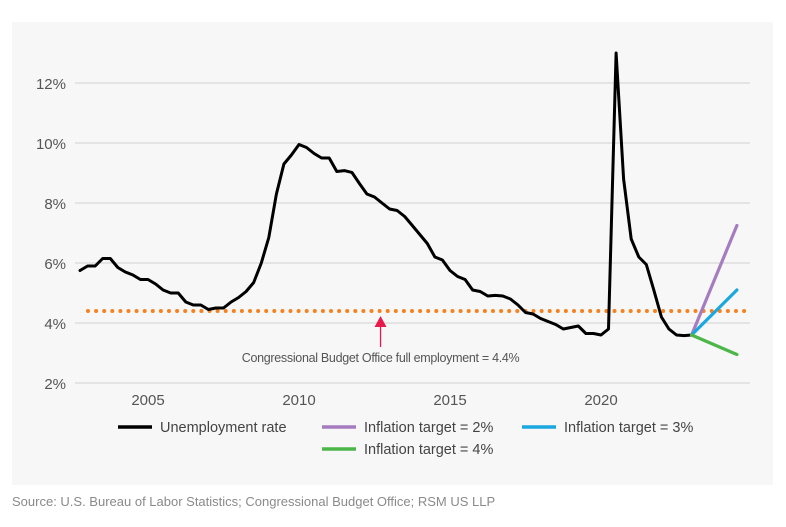 The image size is (786, 527). Describe the element at coordinates (298, 400) in the screenshot. I see `x-tick-label: 2010` at that location.